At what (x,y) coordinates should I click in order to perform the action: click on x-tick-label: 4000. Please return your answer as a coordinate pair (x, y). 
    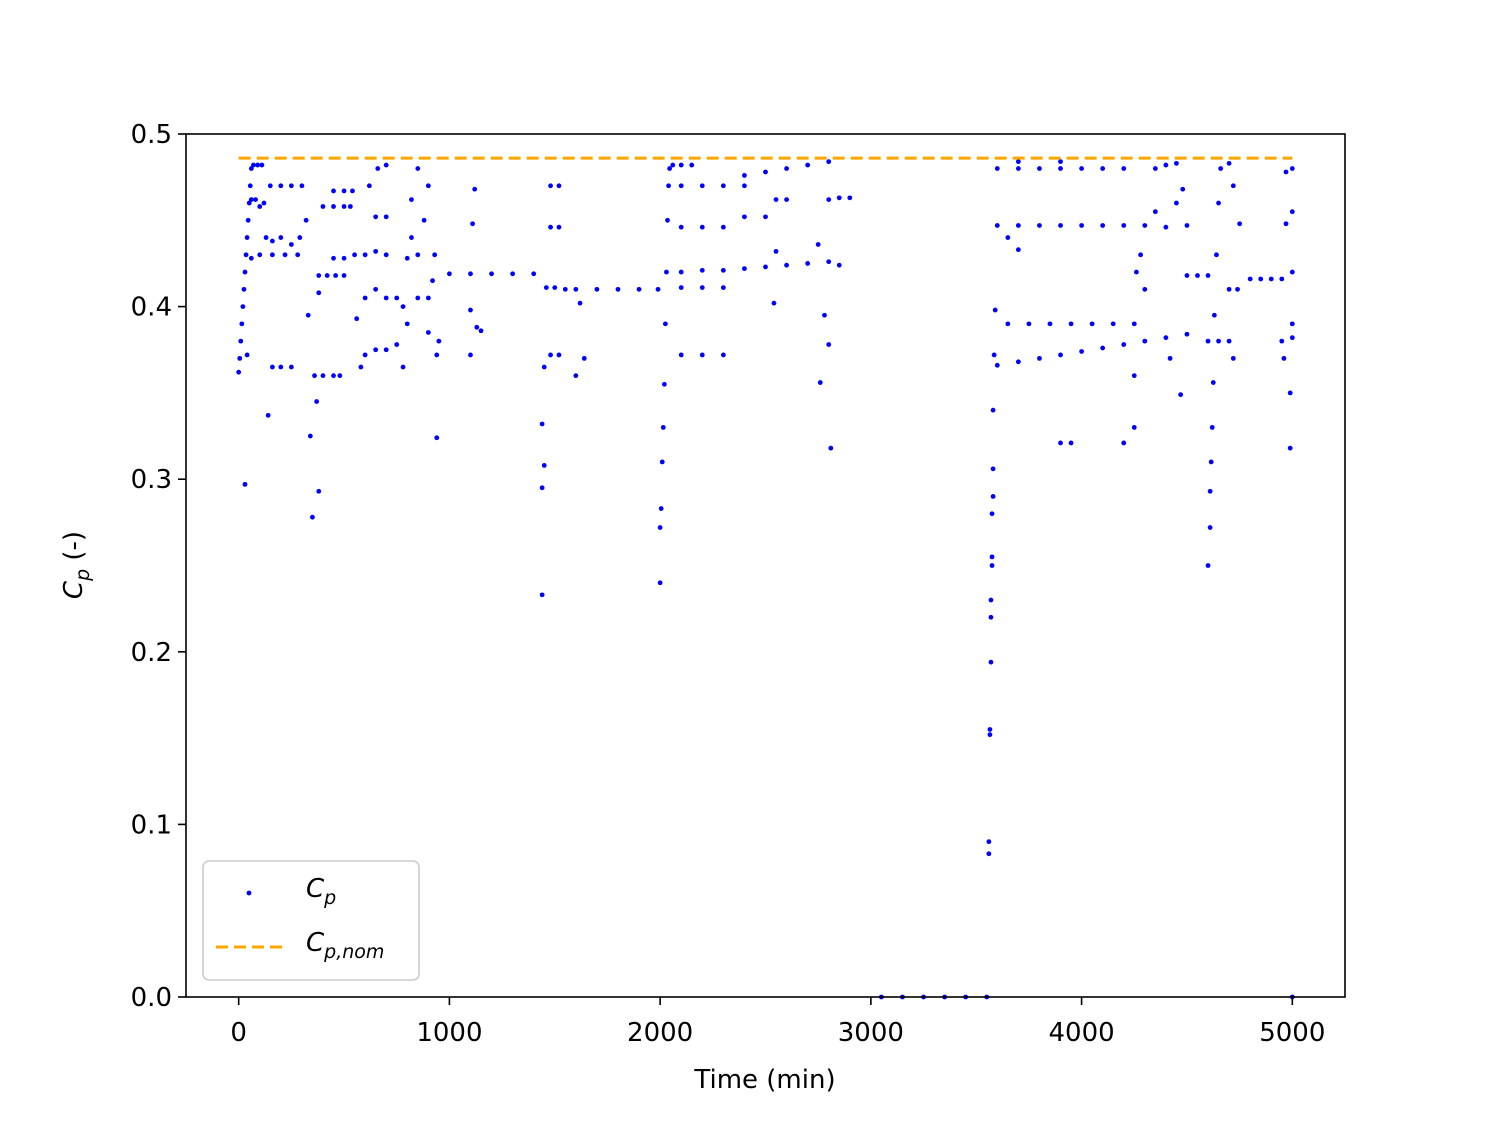
    Looking at the image, I should click on (1082, 1033).